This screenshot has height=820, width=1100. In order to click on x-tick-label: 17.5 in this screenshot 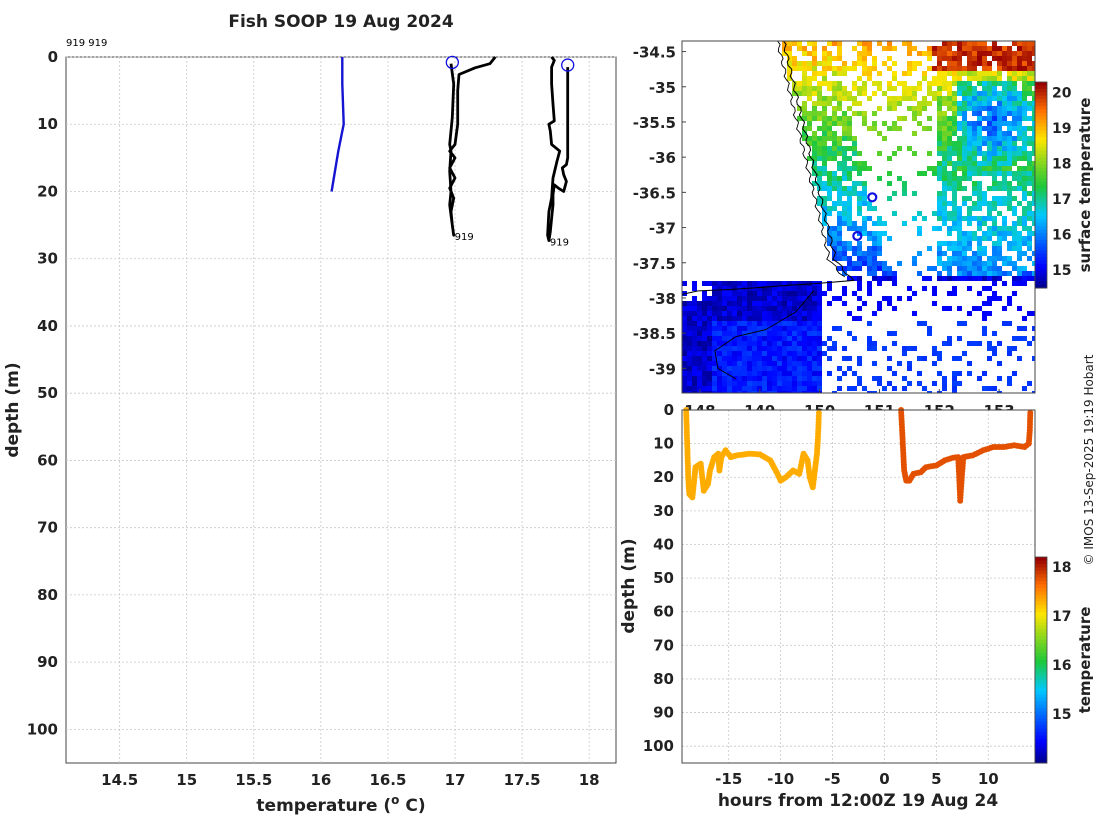, I will do `click(522, 780)`.